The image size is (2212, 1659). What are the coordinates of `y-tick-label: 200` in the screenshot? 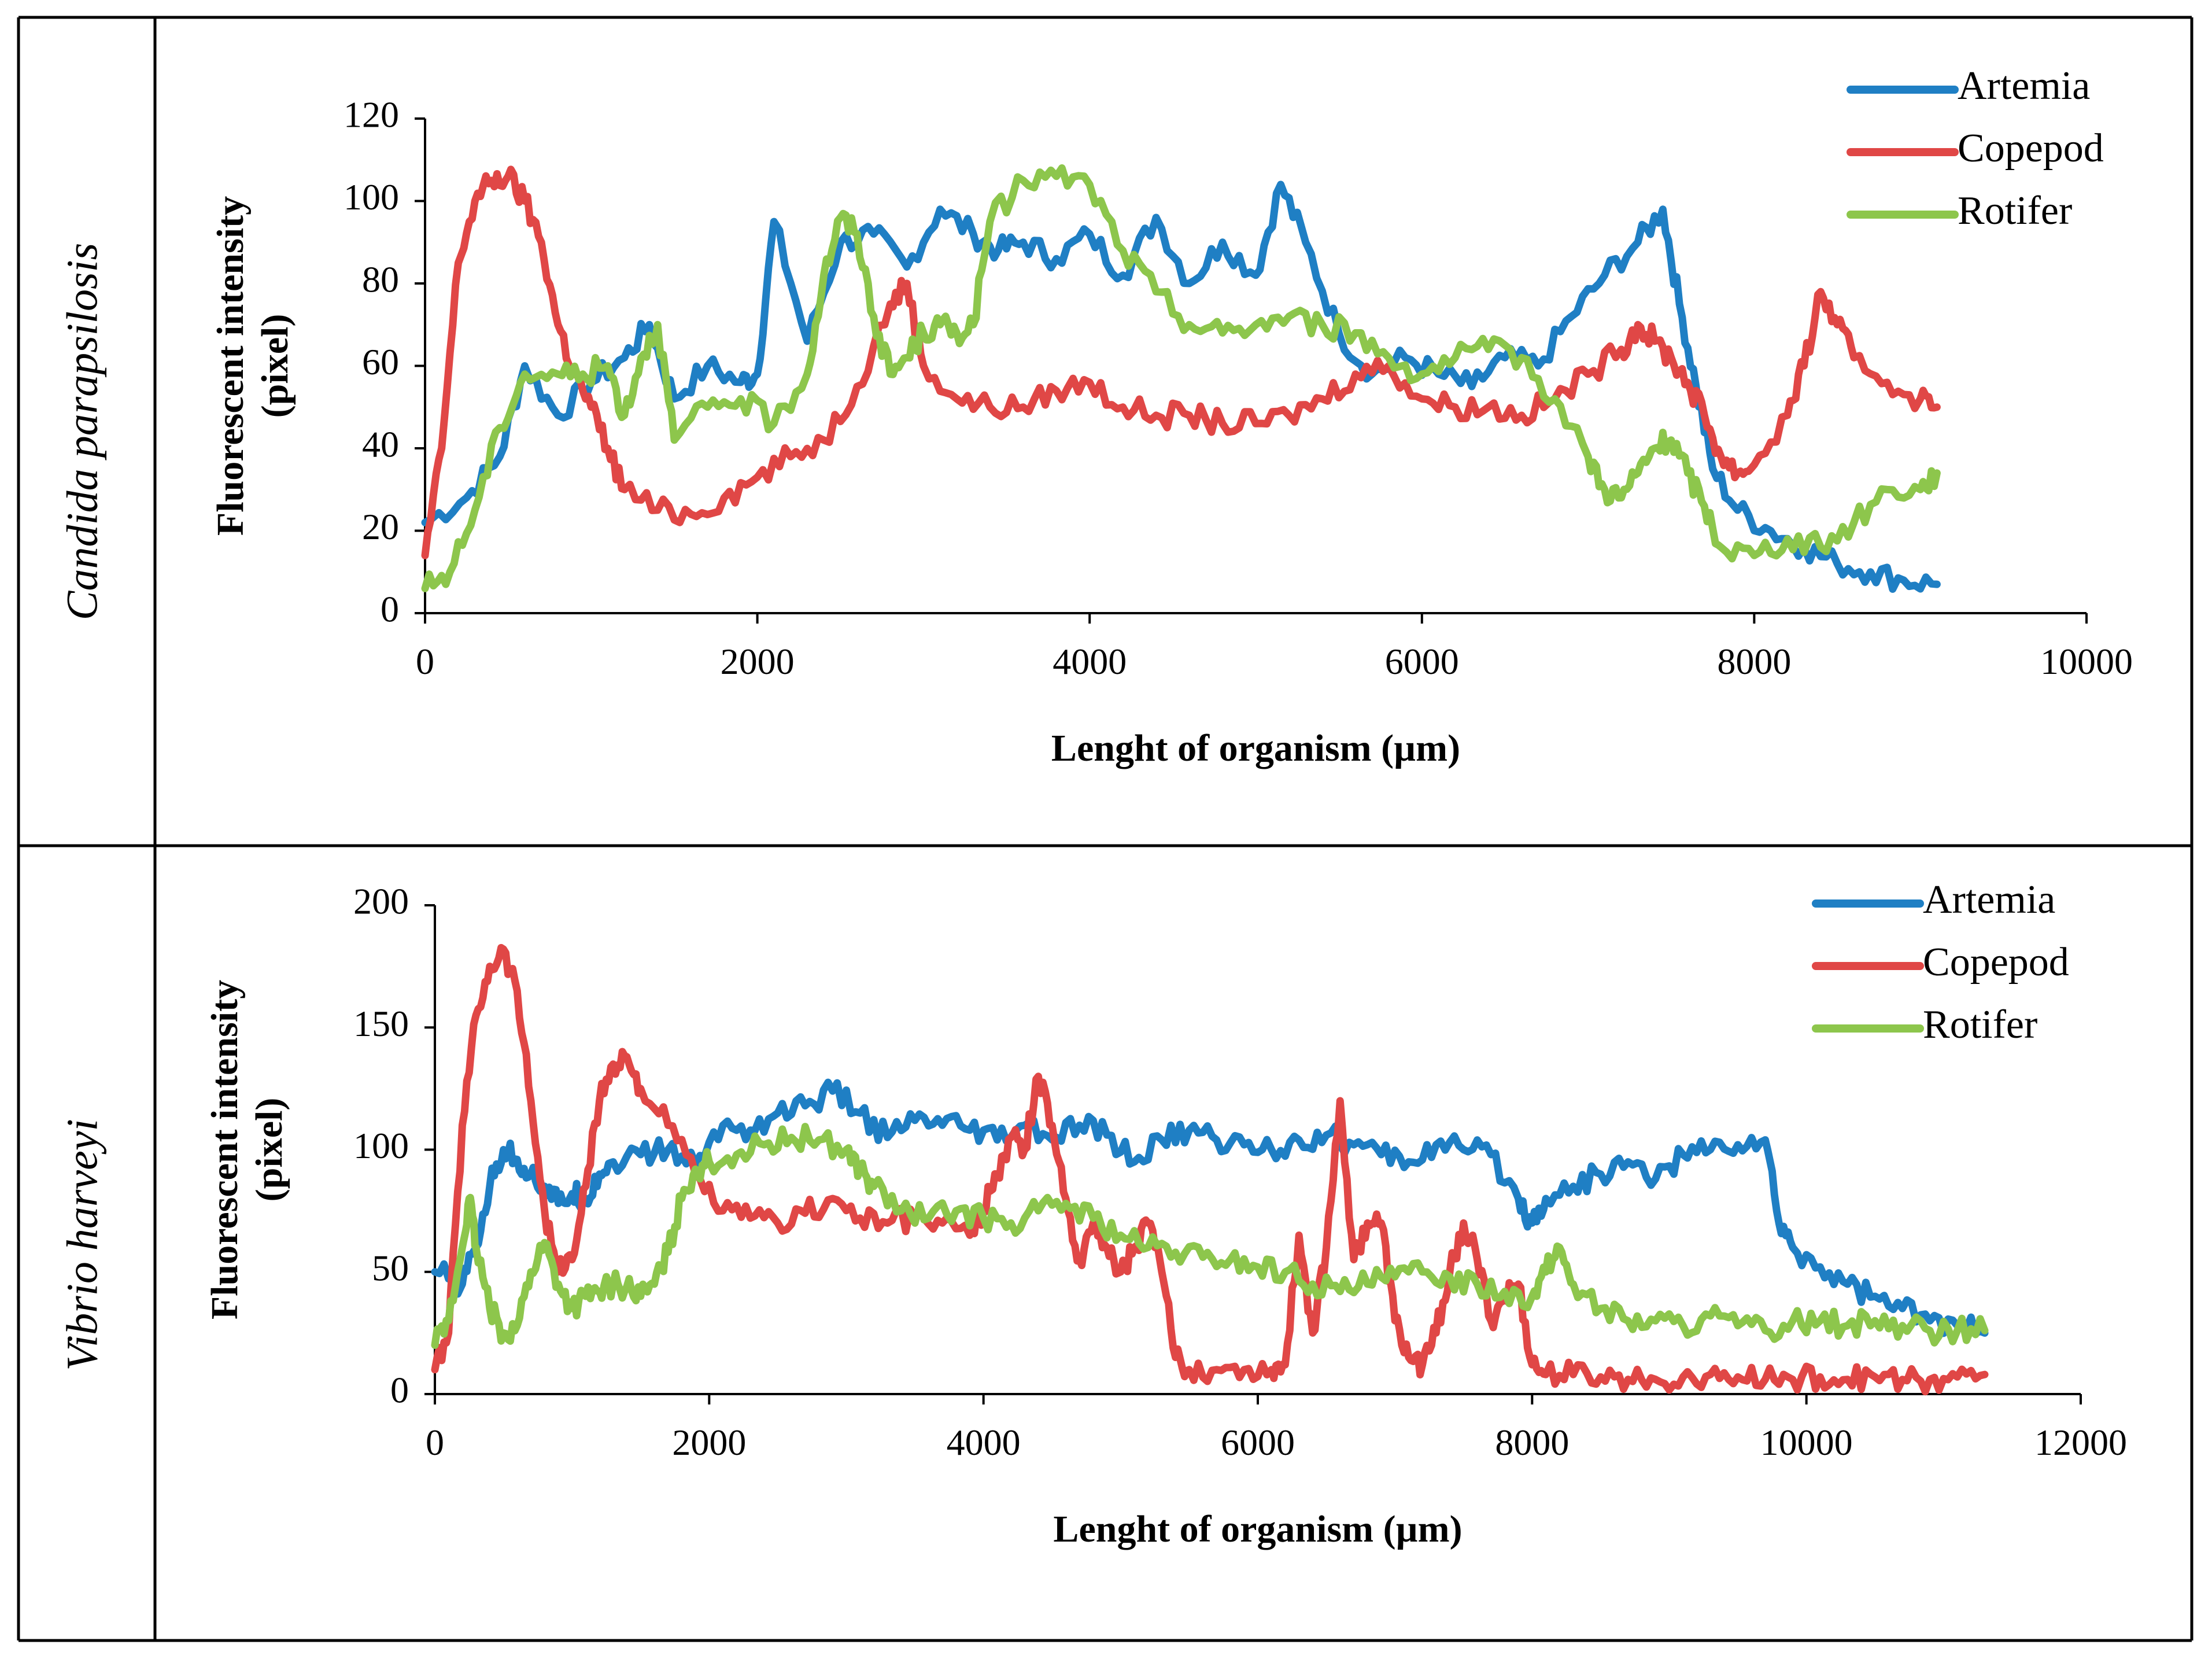 It's located at (381, 902).